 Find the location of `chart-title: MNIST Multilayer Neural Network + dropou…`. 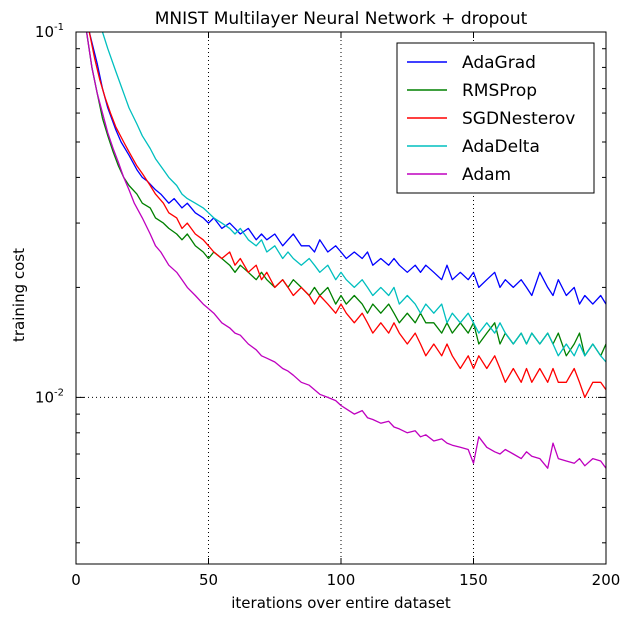

chart-title: MNIST Multilayer Neural Network + dropou… is located at coordinates (341, 19).